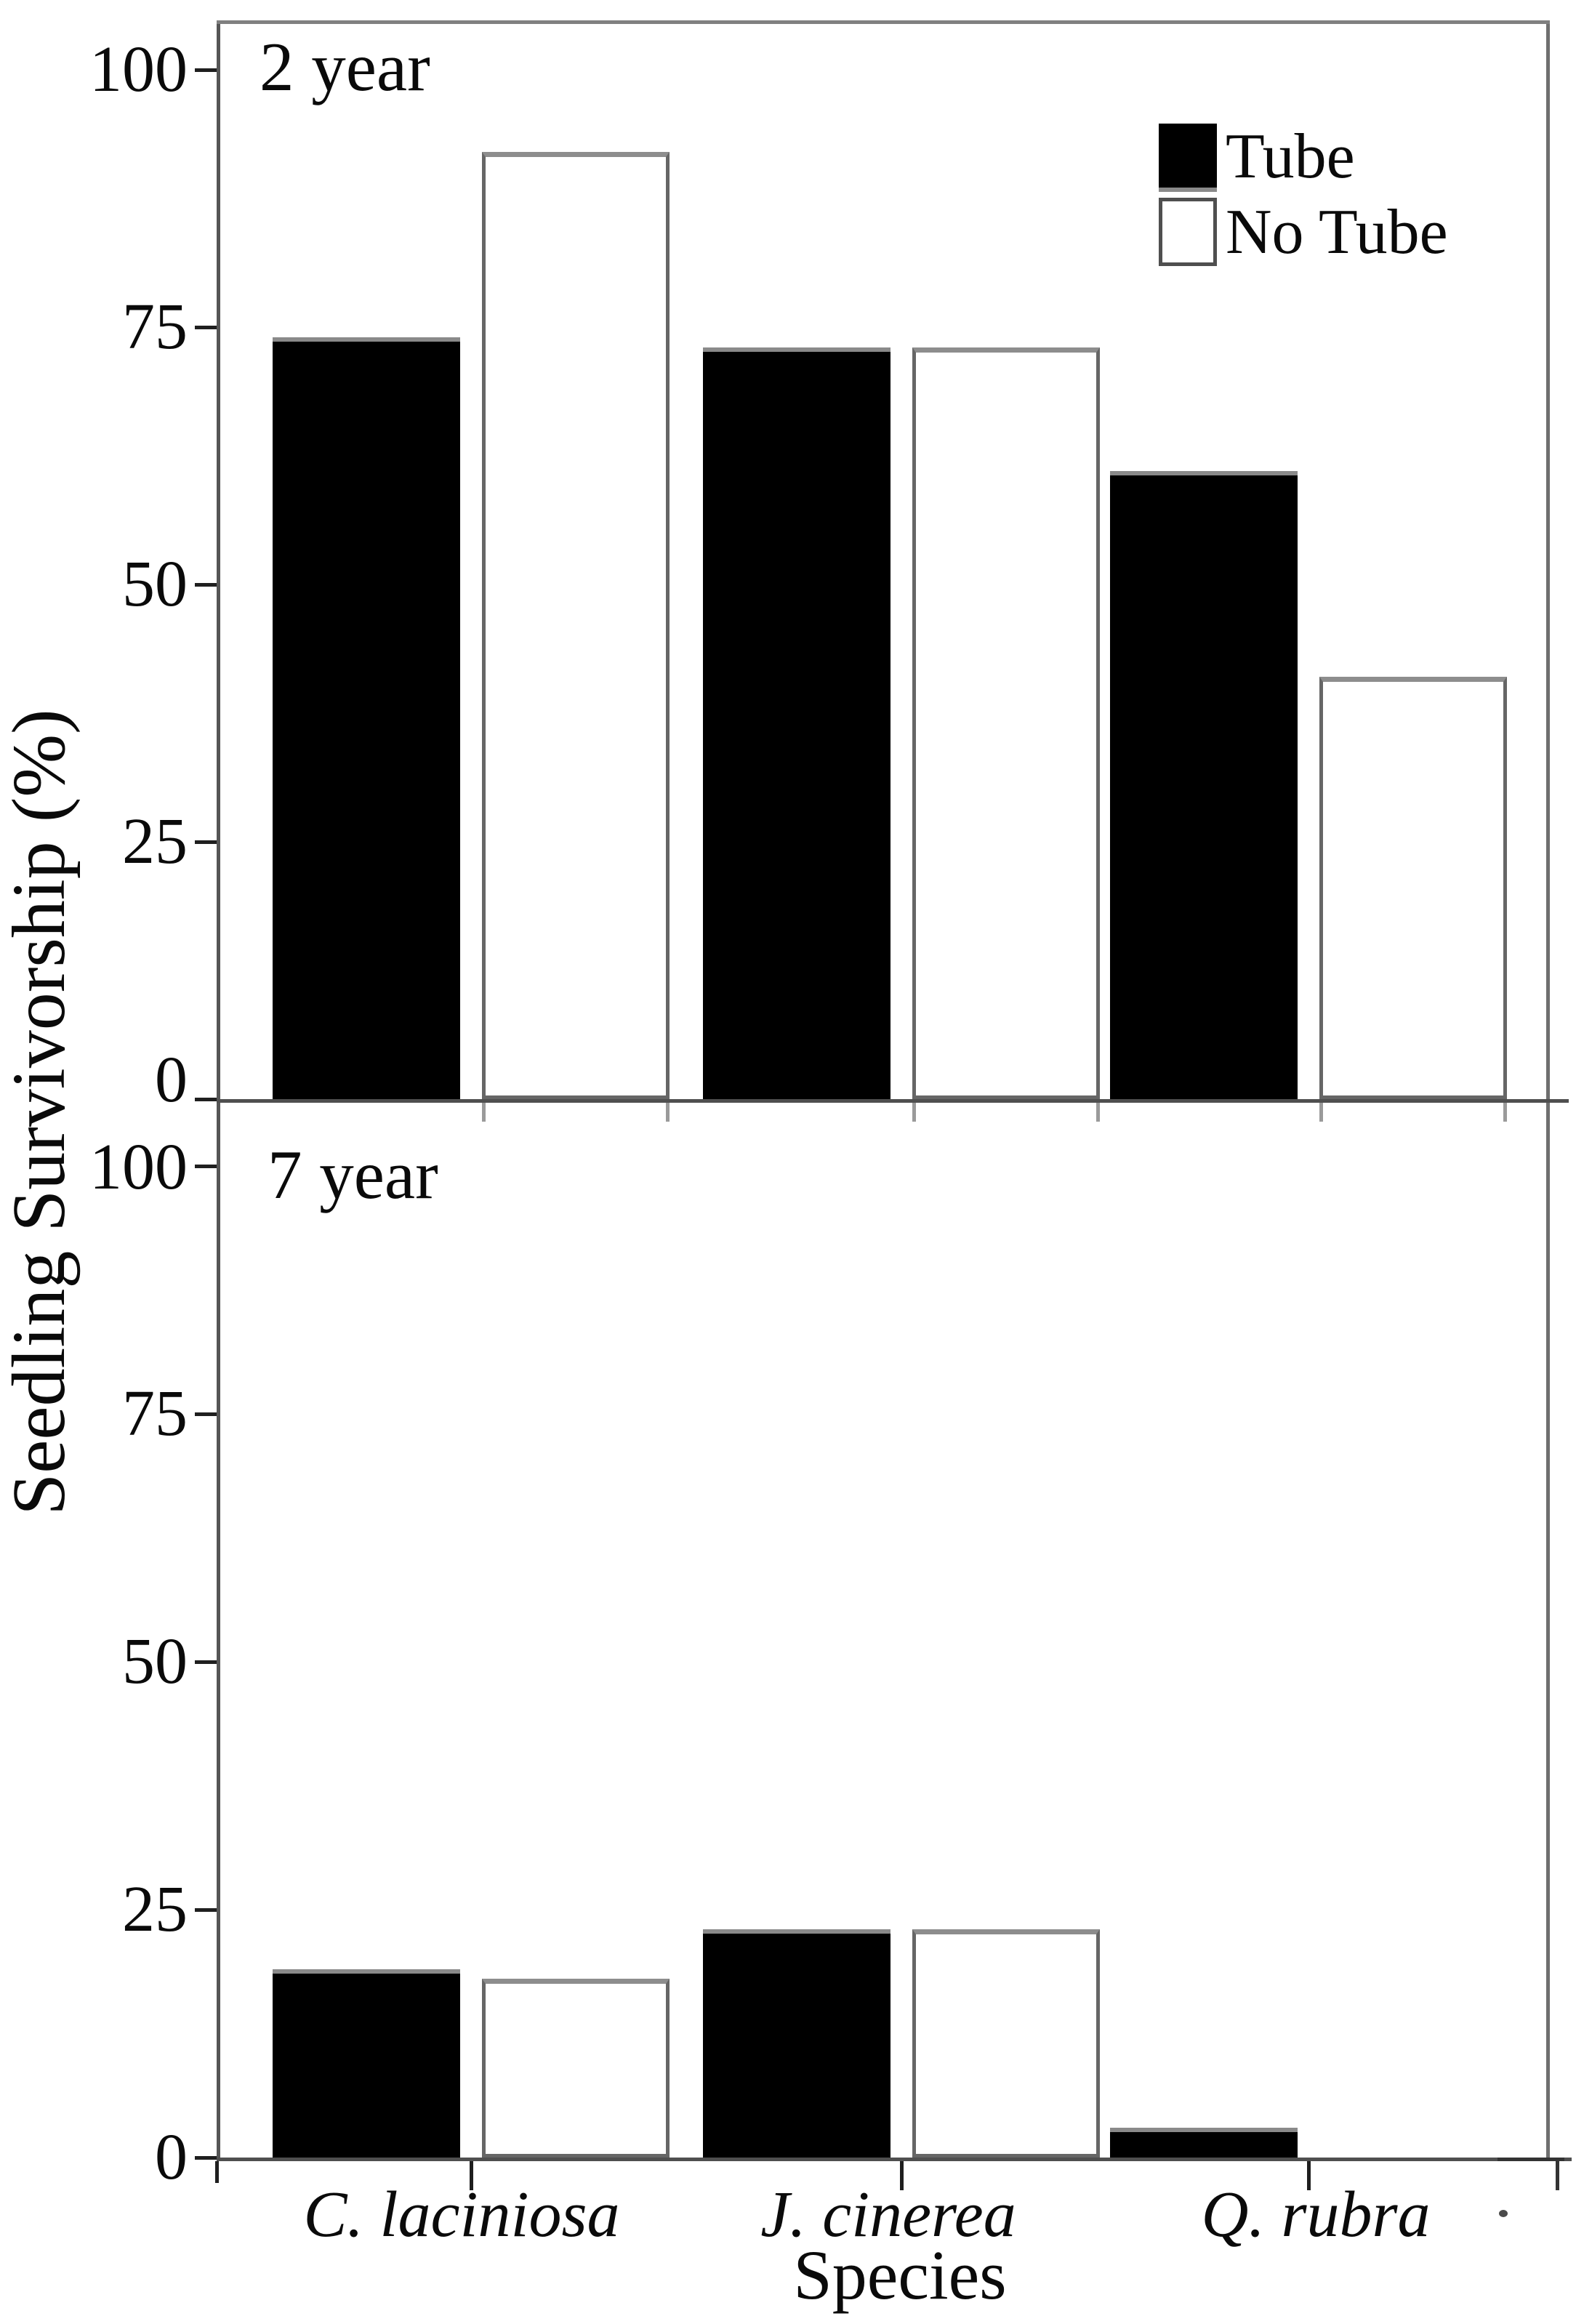 The height and width of the screenshot is (2324, 1576). I want to click on bar-no-tube-q-rubra, so click(1413, 888).